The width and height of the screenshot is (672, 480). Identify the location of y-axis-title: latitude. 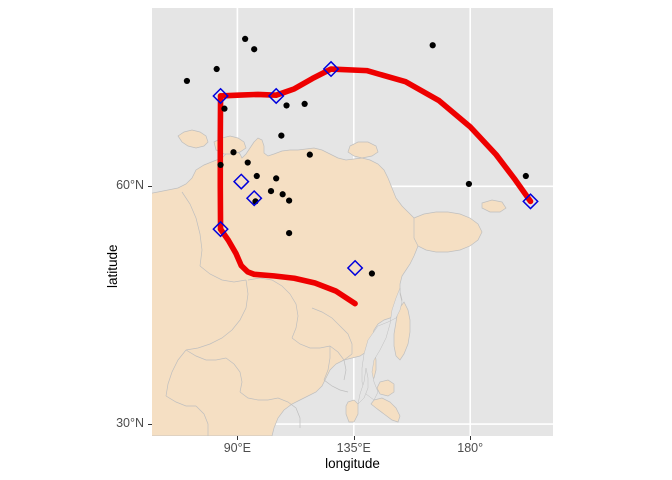
(112, 266).